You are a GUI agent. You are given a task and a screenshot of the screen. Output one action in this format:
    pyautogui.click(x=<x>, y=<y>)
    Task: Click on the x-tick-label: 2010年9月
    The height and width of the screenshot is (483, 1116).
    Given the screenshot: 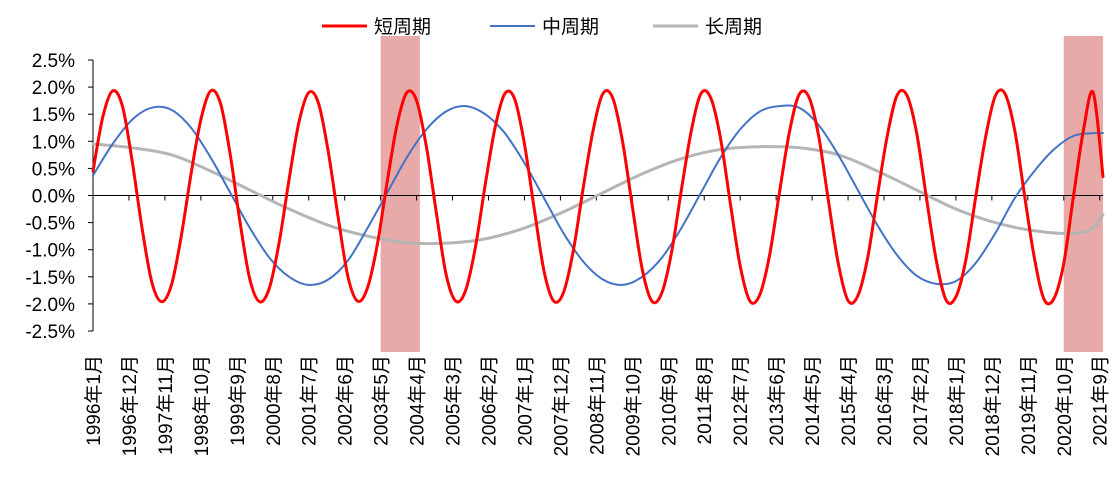 What is the action you would take?
    pyautogui.click(x=669, y=400)
    